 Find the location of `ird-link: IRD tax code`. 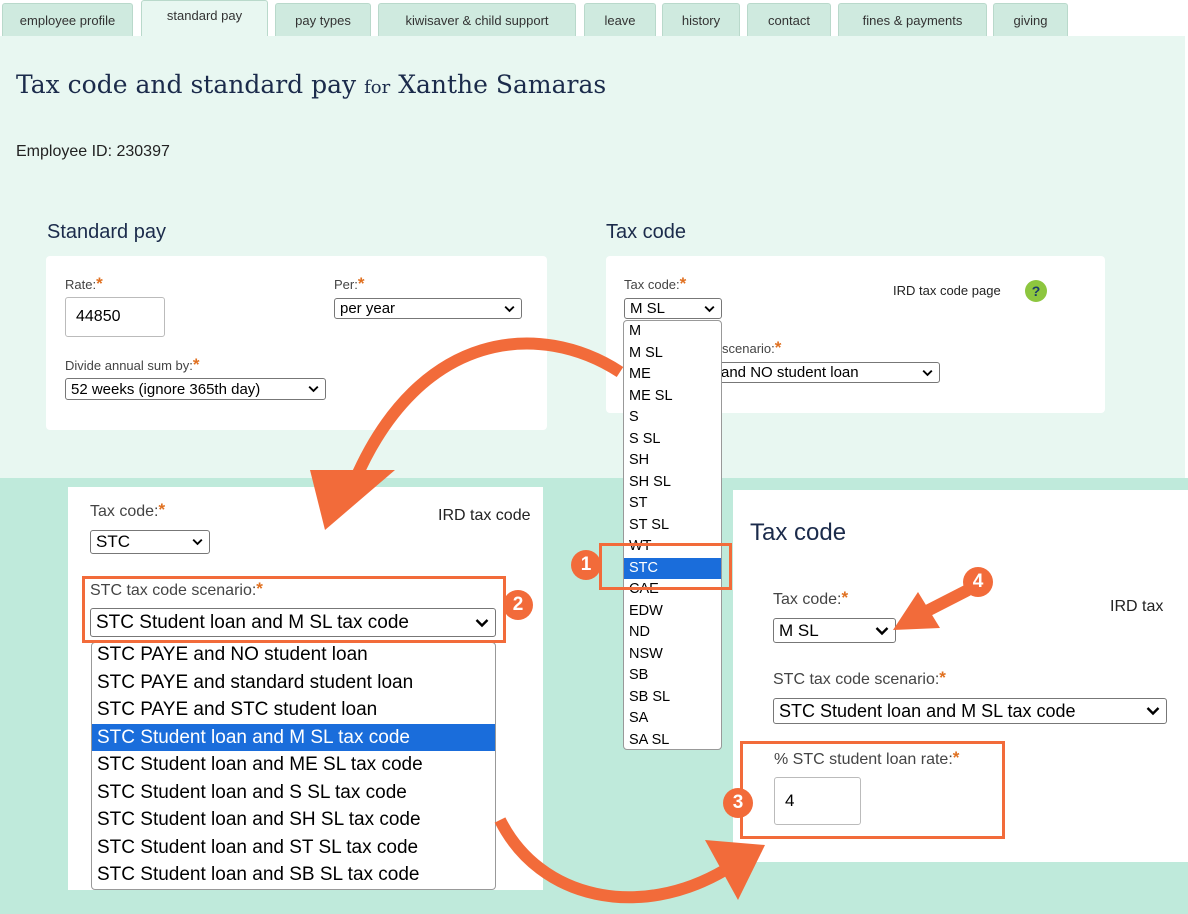

ird-link: IRD tax code is located at coordinates (484, 515).